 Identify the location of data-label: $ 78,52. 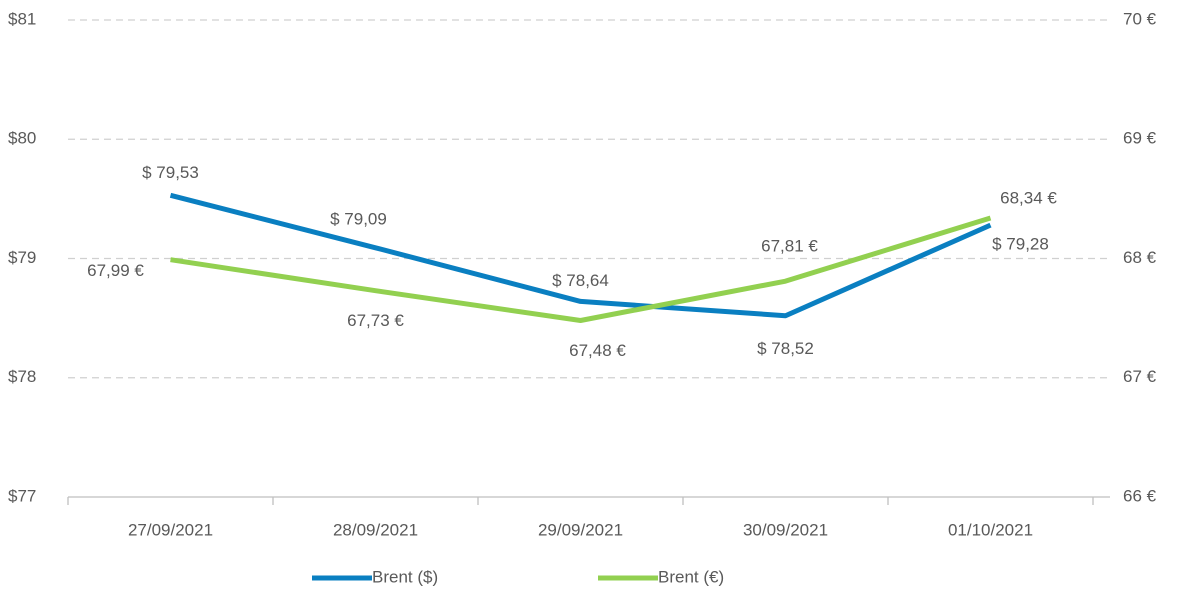
(785, 348).